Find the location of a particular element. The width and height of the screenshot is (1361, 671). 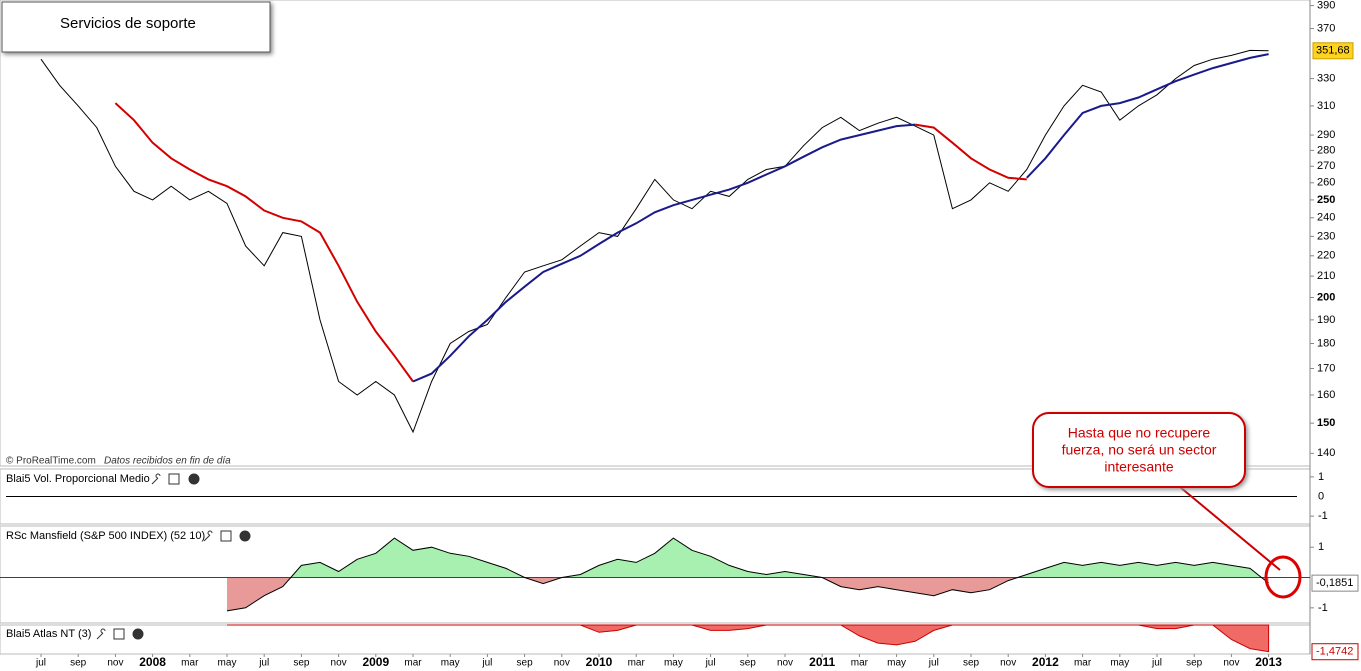

y-tick-label: 310 is located at coordinates (1326, 106).